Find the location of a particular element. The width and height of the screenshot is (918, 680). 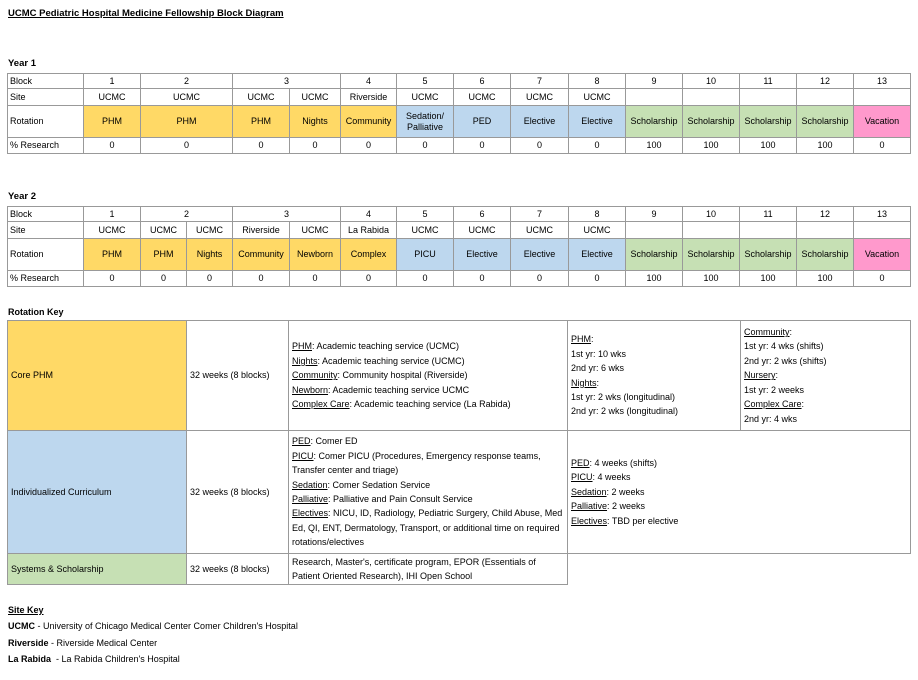

description: 2nd yr: 6 wks is located at coordinates (598, 368).